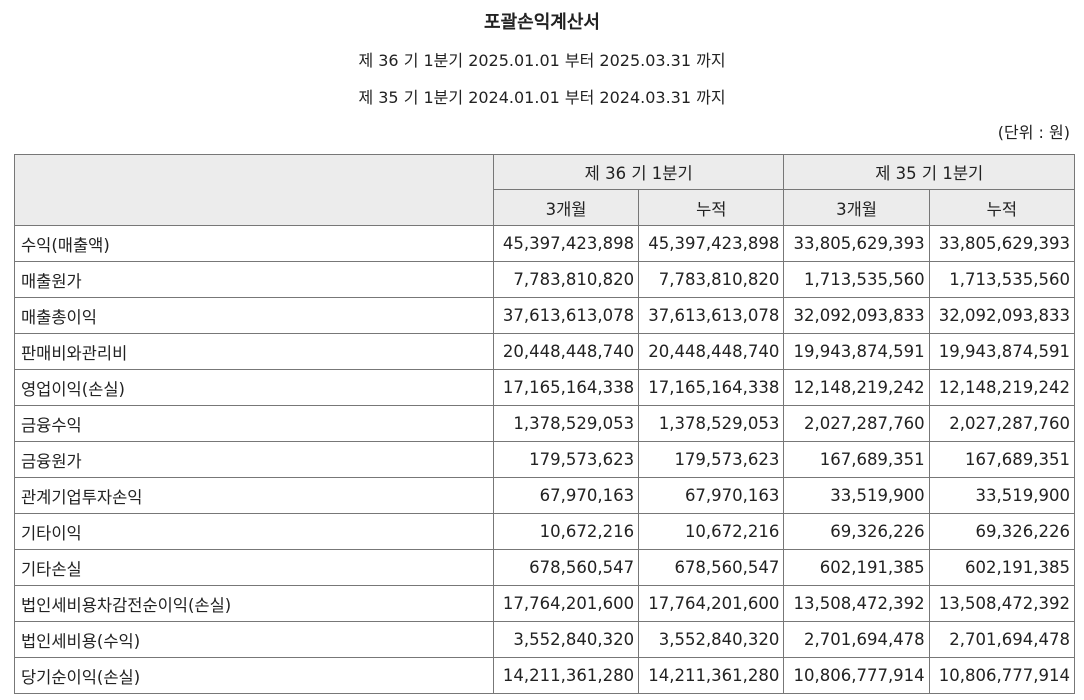 The height and width of the screenshot is (700, 1084). What do you see at coordinates (638, 172) in the screenshot?
I see `header-period-current: 제 36 기 1분기` at bounding box center [638, 172].